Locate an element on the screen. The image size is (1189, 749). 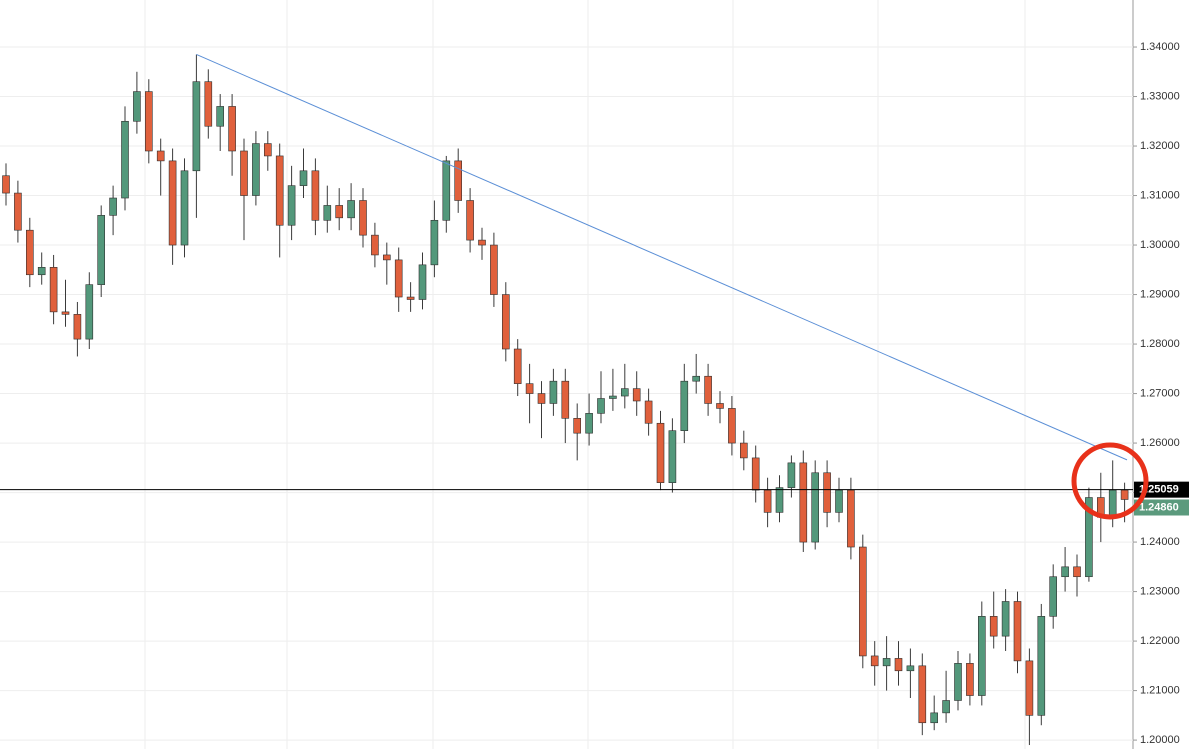
y-tick-label: 1.26000 is located at coordinates (1160, 443).